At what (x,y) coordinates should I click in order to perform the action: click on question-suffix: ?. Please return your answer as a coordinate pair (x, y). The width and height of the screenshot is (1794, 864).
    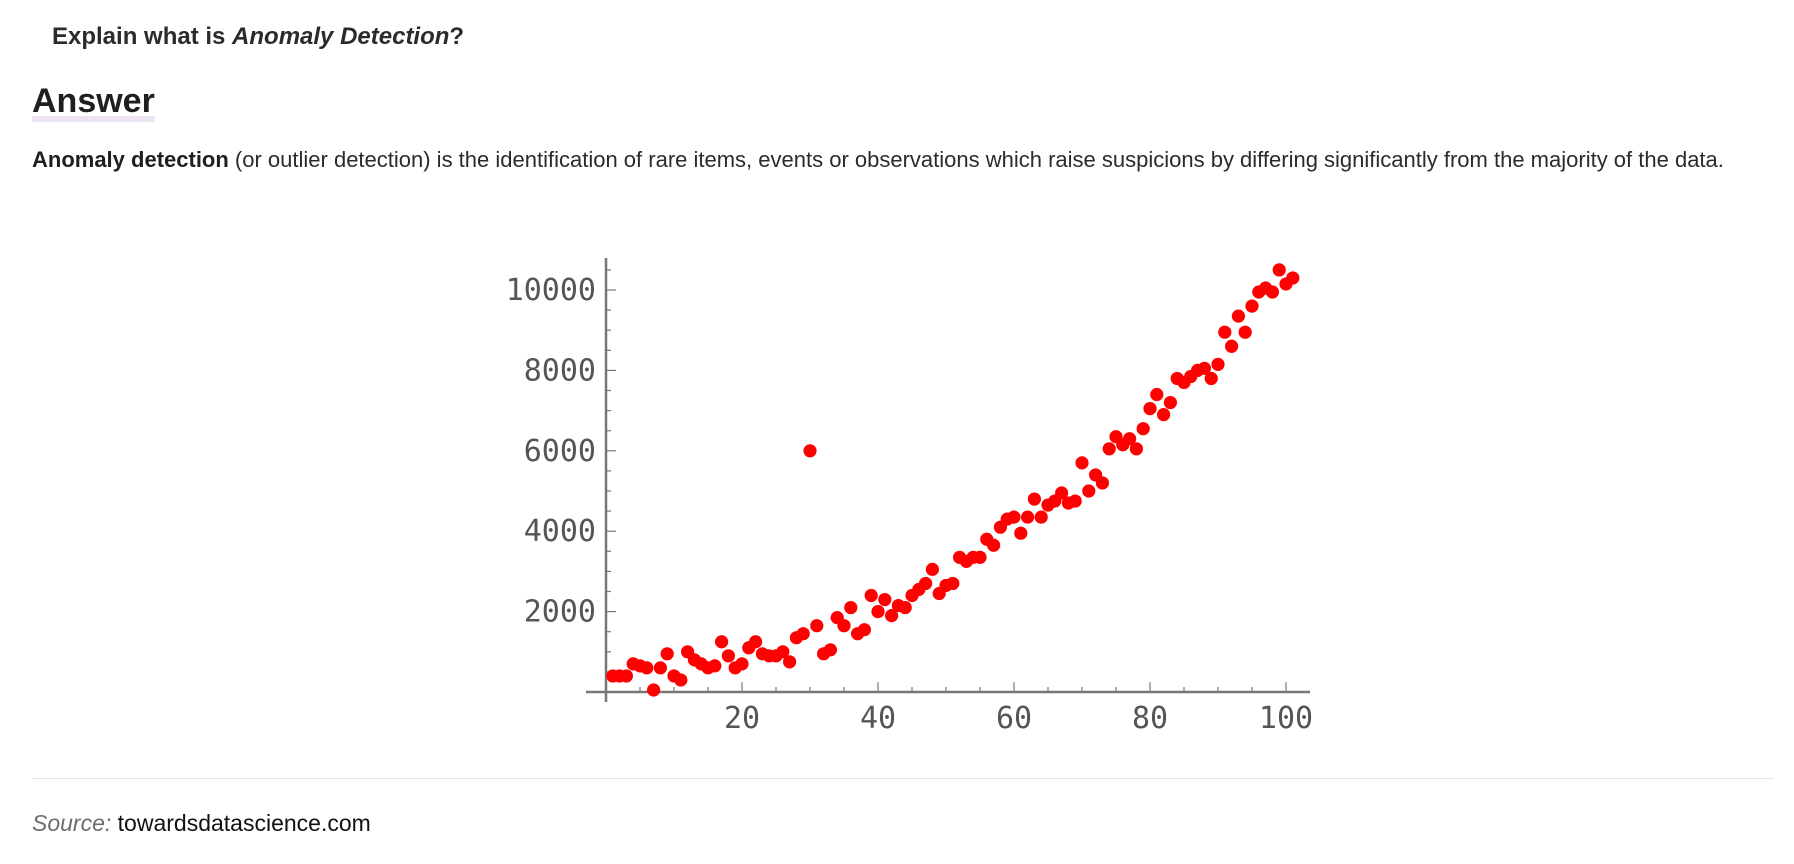
    Looking at the image, I should click on (457, 36).